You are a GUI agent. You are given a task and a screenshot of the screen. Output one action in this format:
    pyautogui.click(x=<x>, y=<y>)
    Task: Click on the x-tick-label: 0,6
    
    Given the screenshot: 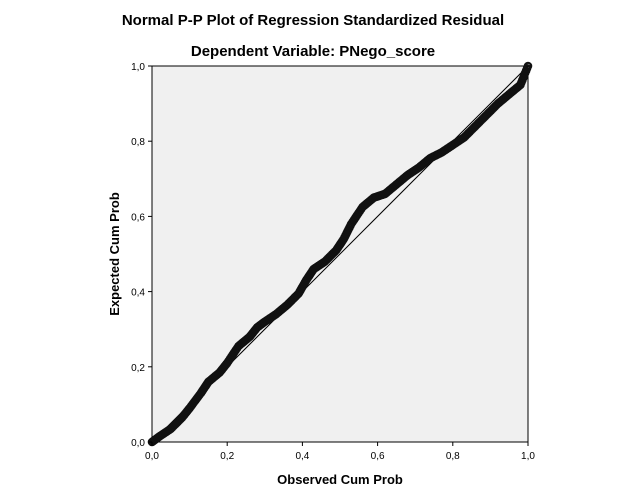 What is the action you would take?
    pyautogui.click(x=378, y=456)
    